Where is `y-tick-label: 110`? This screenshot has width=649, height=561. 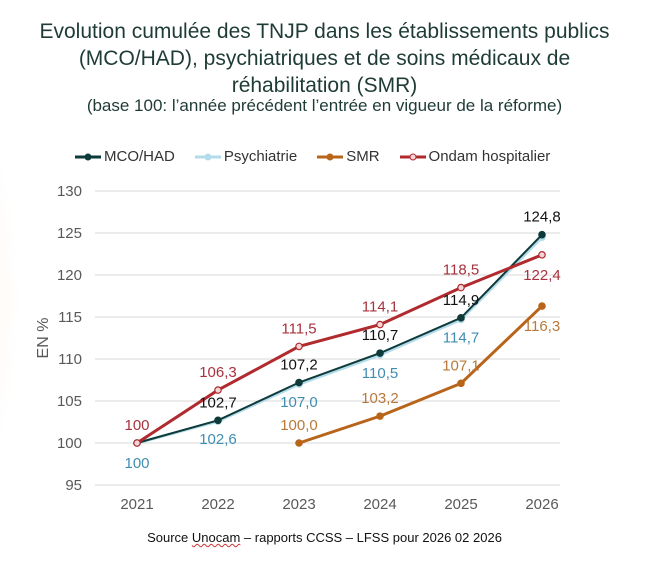
y-tick-label: 110 is located at coordinates (70, 359).